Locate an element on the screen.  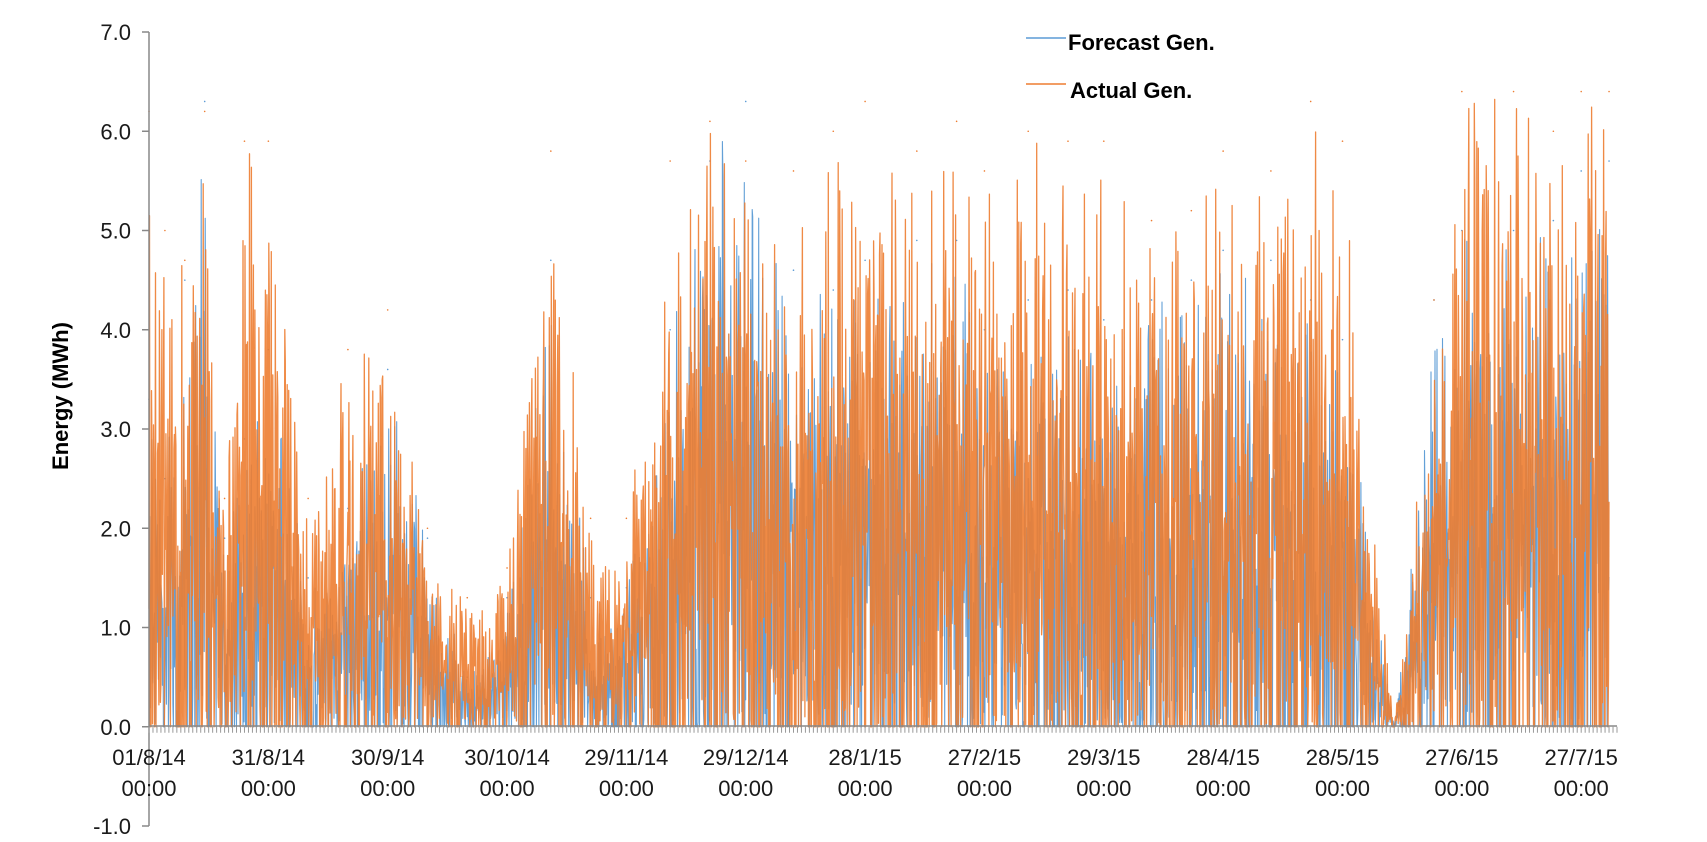
x-tick-date-label: 27/2/15 is located at coordinates (984, 757).